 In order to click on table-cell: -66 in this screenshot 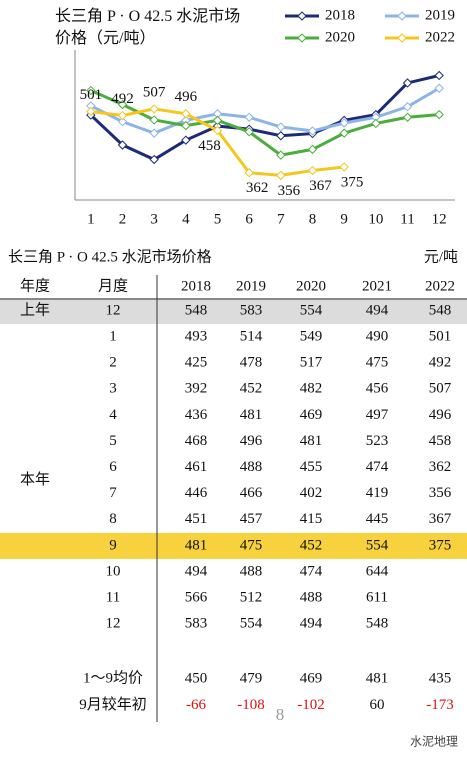, I will do `click(196, 705)`.